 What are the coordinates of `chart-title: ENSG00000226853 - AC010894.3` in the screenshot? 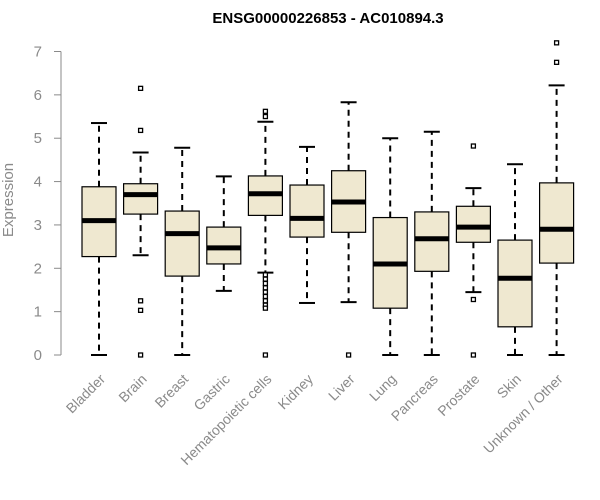 It's located at (327, 18).